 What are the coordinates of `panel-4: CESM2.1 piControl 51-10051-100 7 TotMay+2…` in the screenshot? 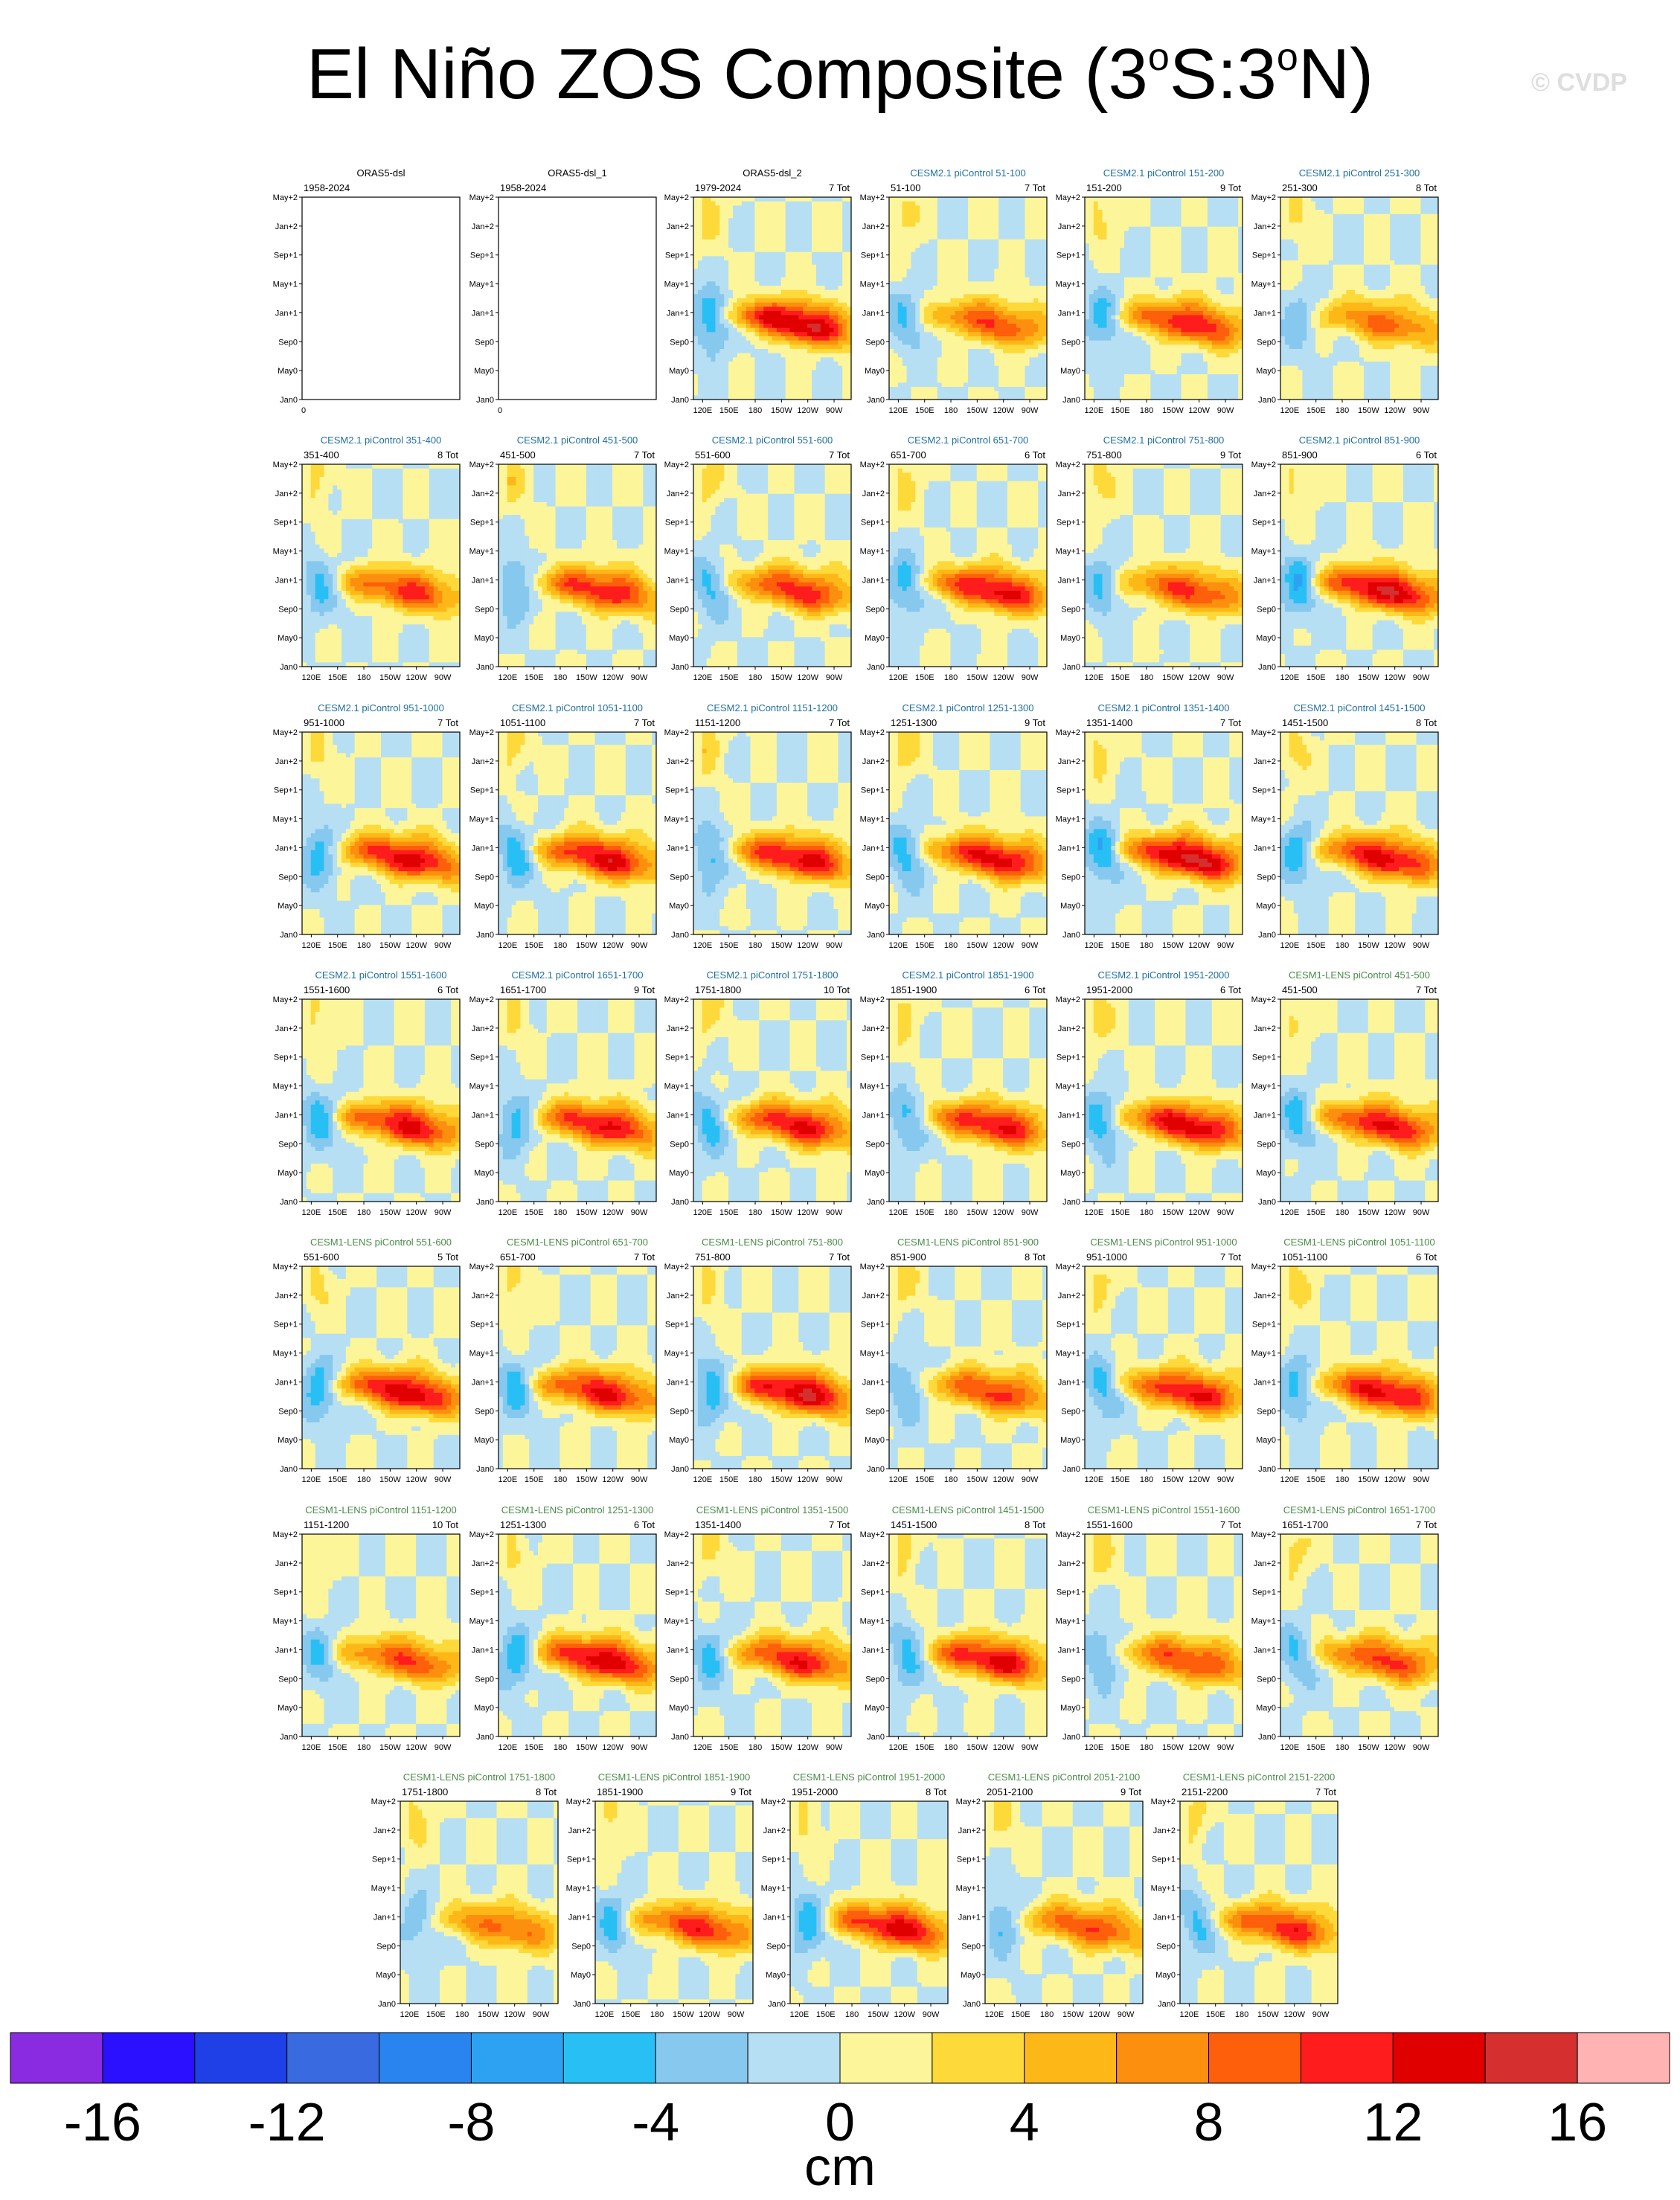 It's located at (954, 291).